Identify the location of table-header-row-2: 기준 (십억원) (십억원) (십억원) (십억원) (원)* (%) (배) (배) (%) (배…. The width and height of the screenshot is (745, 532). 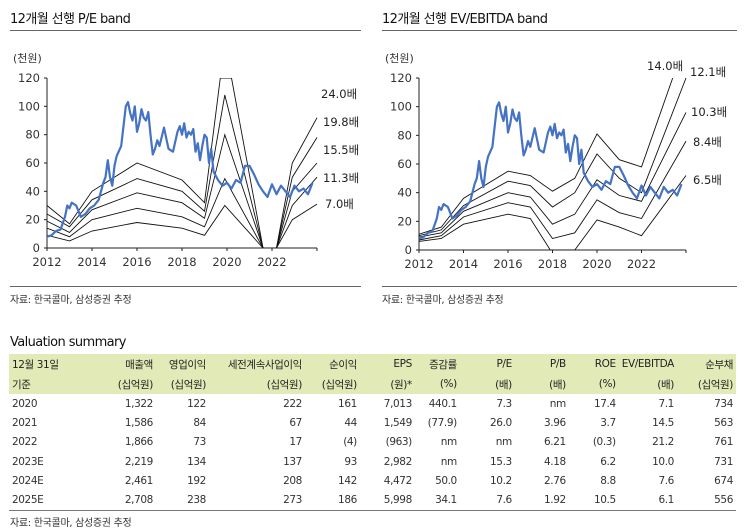
(372, 384).